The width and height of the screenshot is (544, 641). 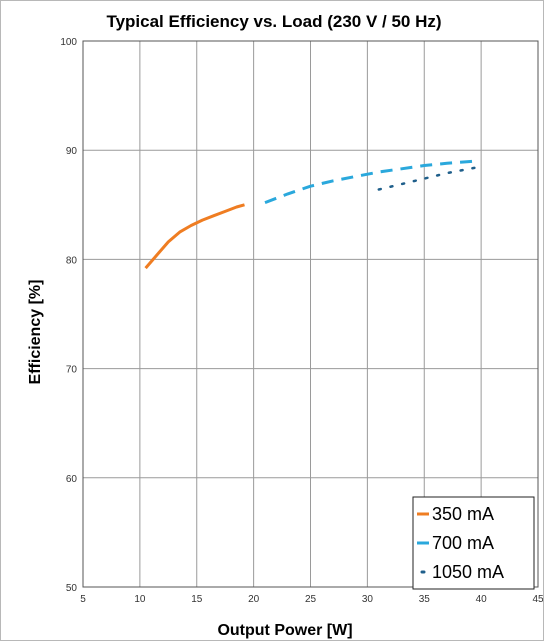 What do you see at coordinates (197, 599) in the screenshot?
I see `x-tick-label: 15` at bounding box center [197, 599].